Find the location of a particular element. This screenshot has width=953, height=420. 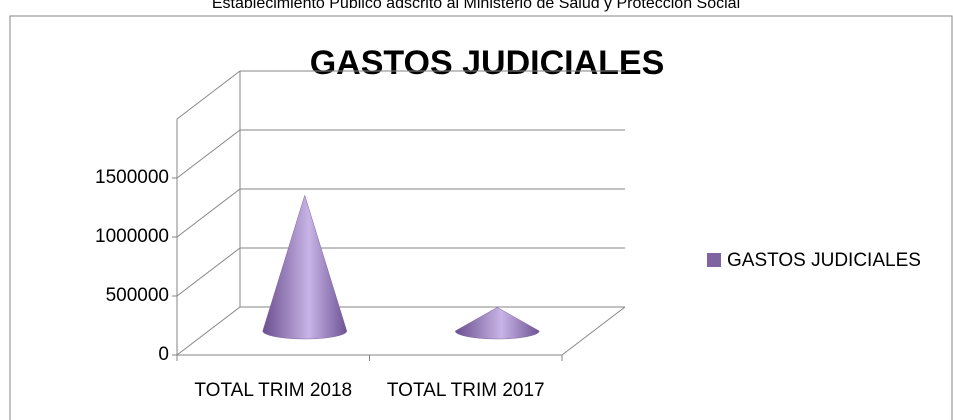

chart-title: GASTOS JUDICIALES is located at coordinates (487, 63).